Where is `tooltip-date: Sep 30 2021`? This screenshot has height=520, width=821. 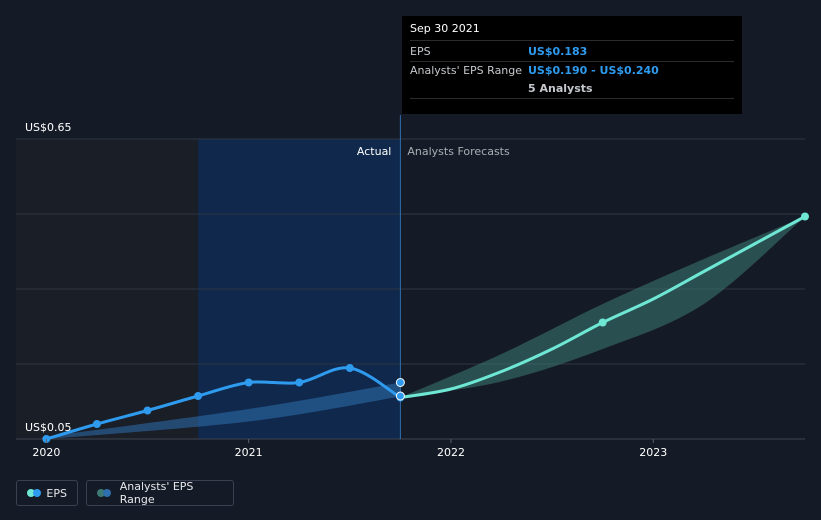 tooltip-date: Sep 30 2021 is located at coordinates (572, 31).